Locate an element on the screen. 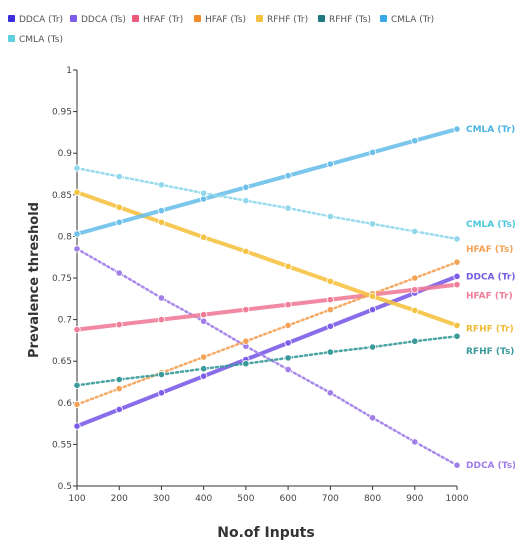 Image resolution: width=515 pixels, height=546 pixels. x-tick-label: 500 is located at coordinates (245, 499).